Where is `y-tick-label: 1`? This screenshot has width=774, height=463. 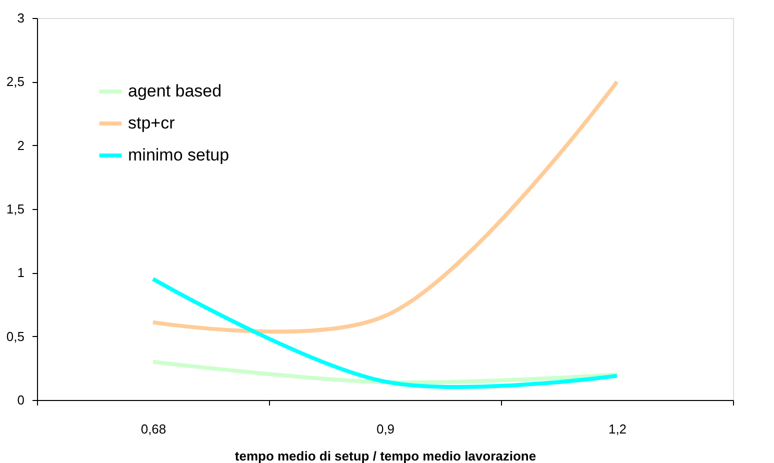 y-tick-label: 1 is located at coordinates (20, 272).